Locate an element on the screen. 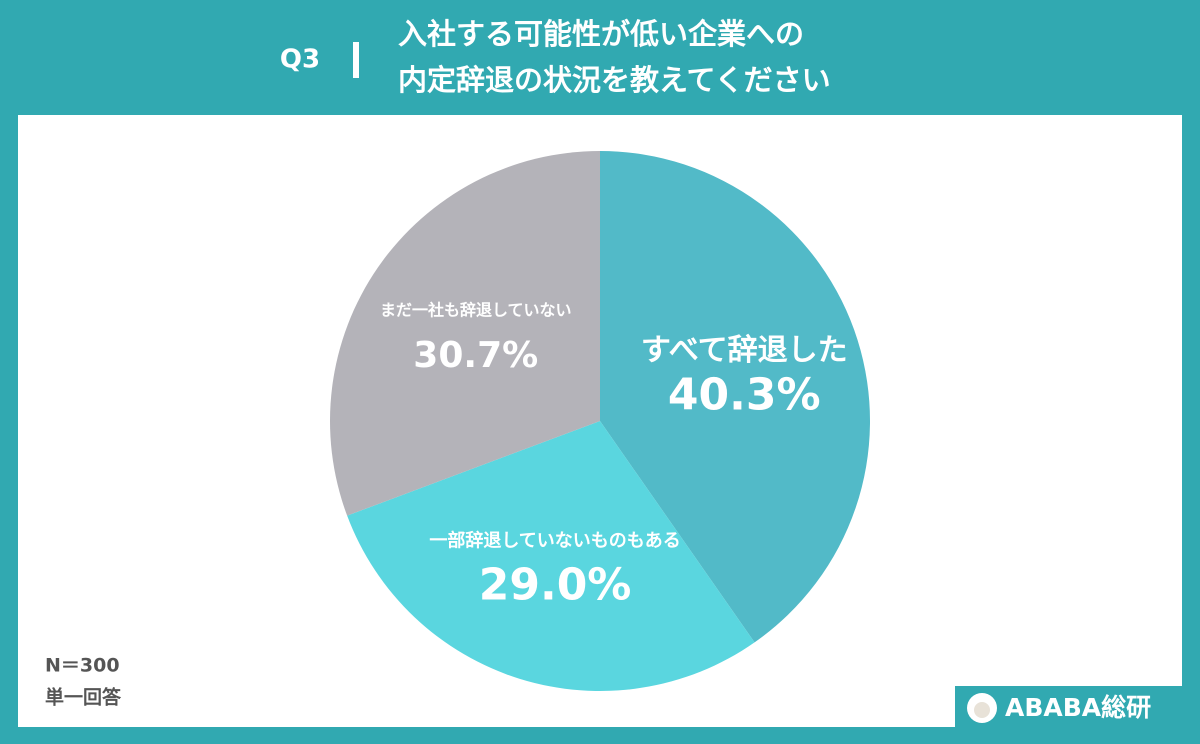 This screenshot has height=744, width=1200. brand: ABABA総研 is located at coordinates (1078, 707).